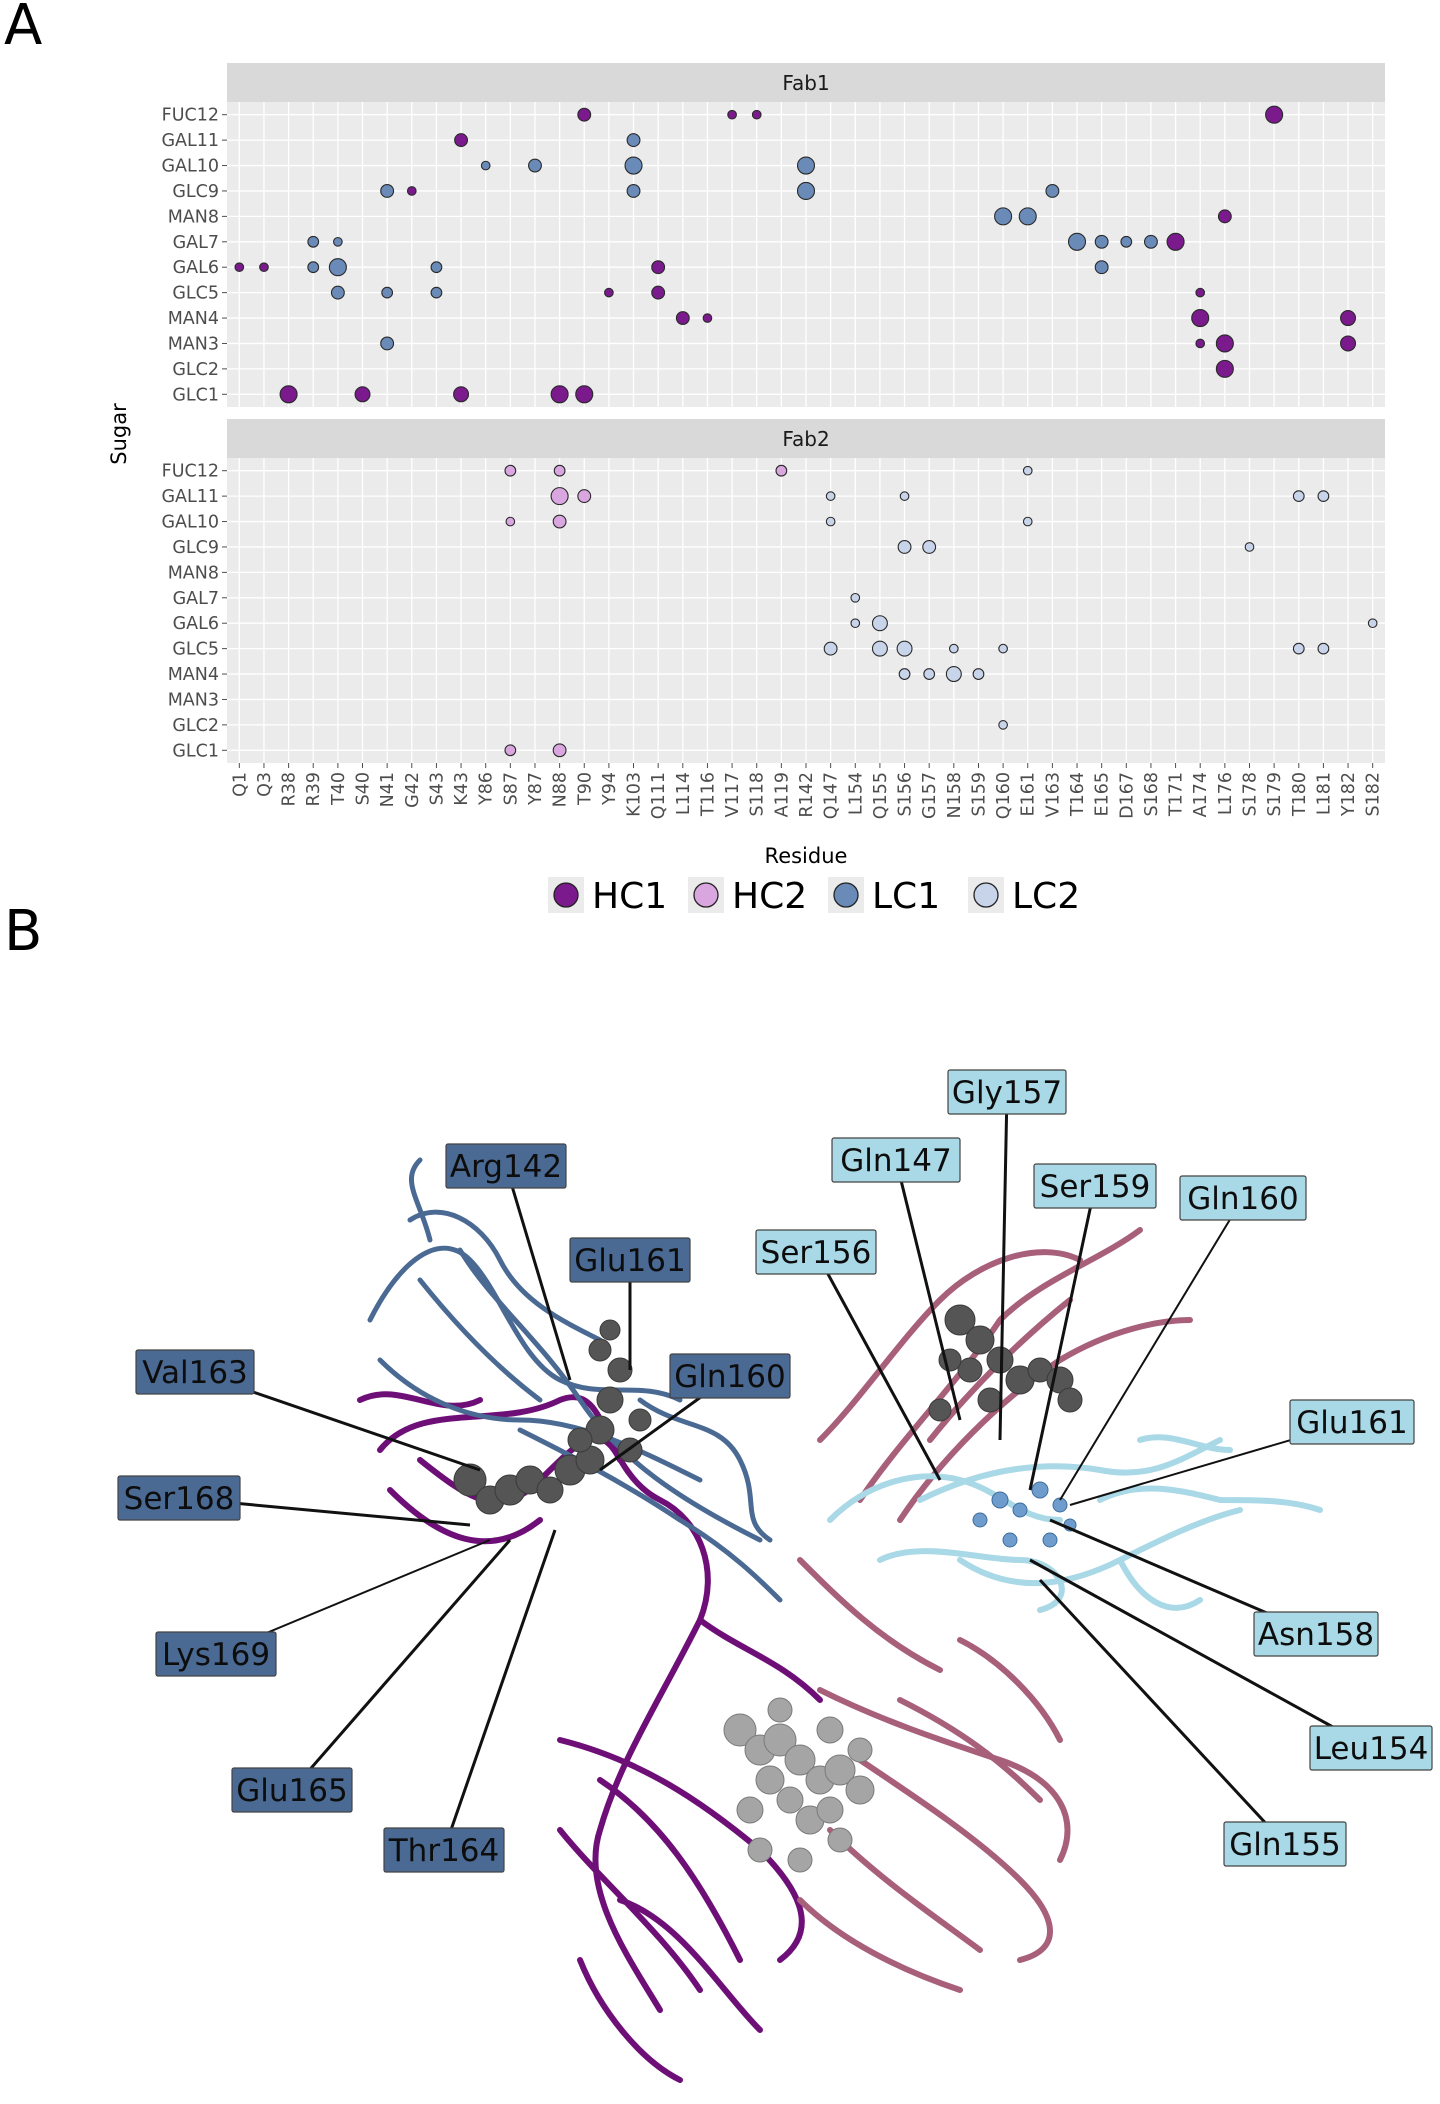  I want to click on residue-label-lc1: Arg142, so click(506, 1167).